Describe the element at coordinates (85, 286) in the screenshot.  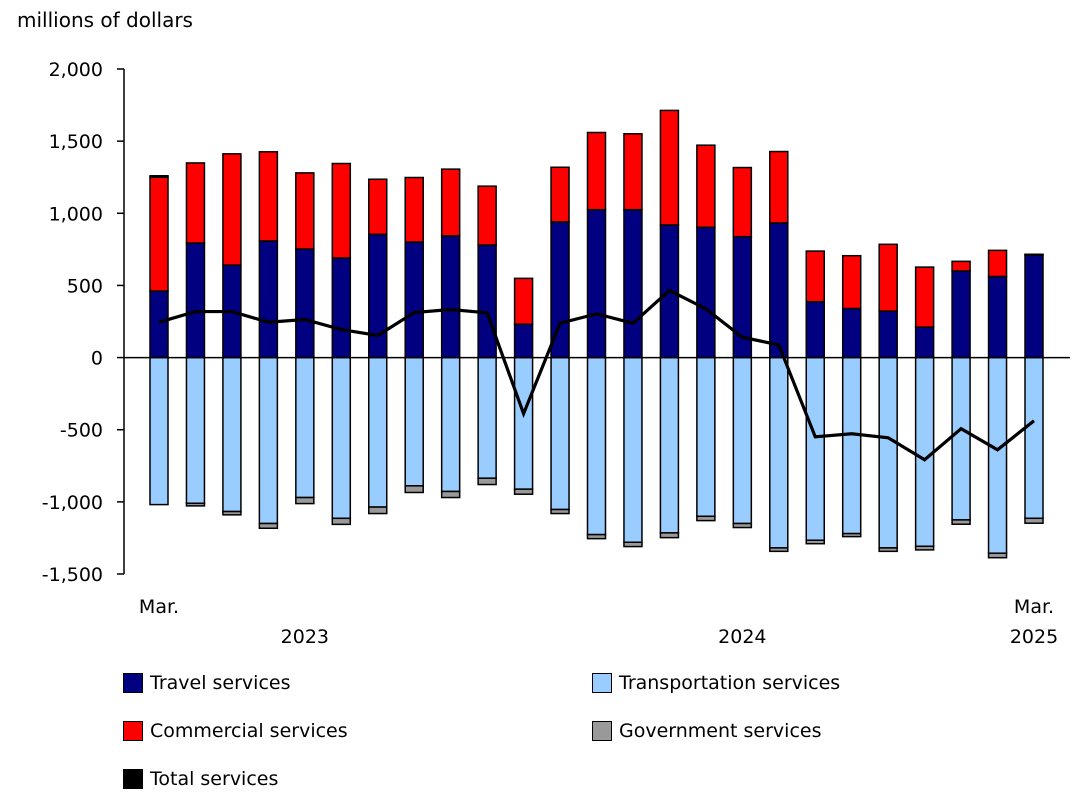
I see `y-tick-label: 500` at that location.